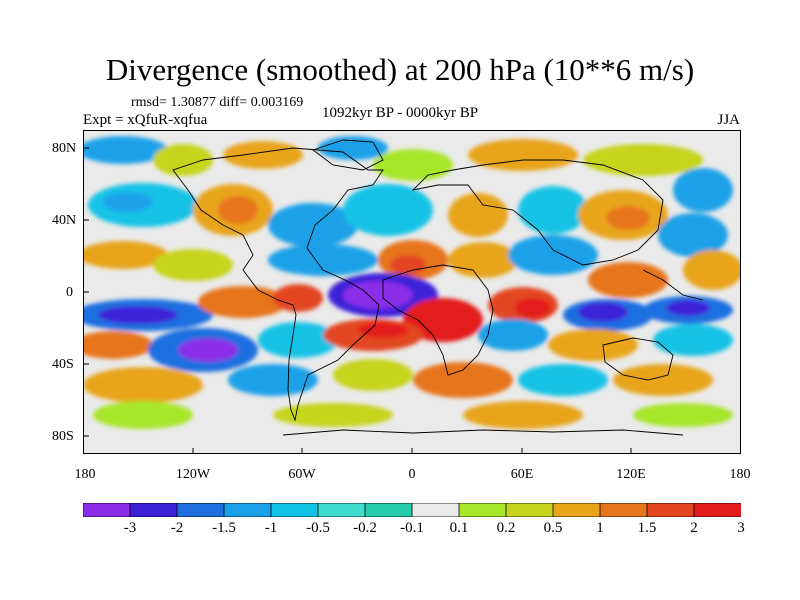 This screenshot has height=600, width=800. What do you see at coordinates (412, 528) in the screenshot?
I see `colorbar-label: -0.1` at bounding box center [412, 528].